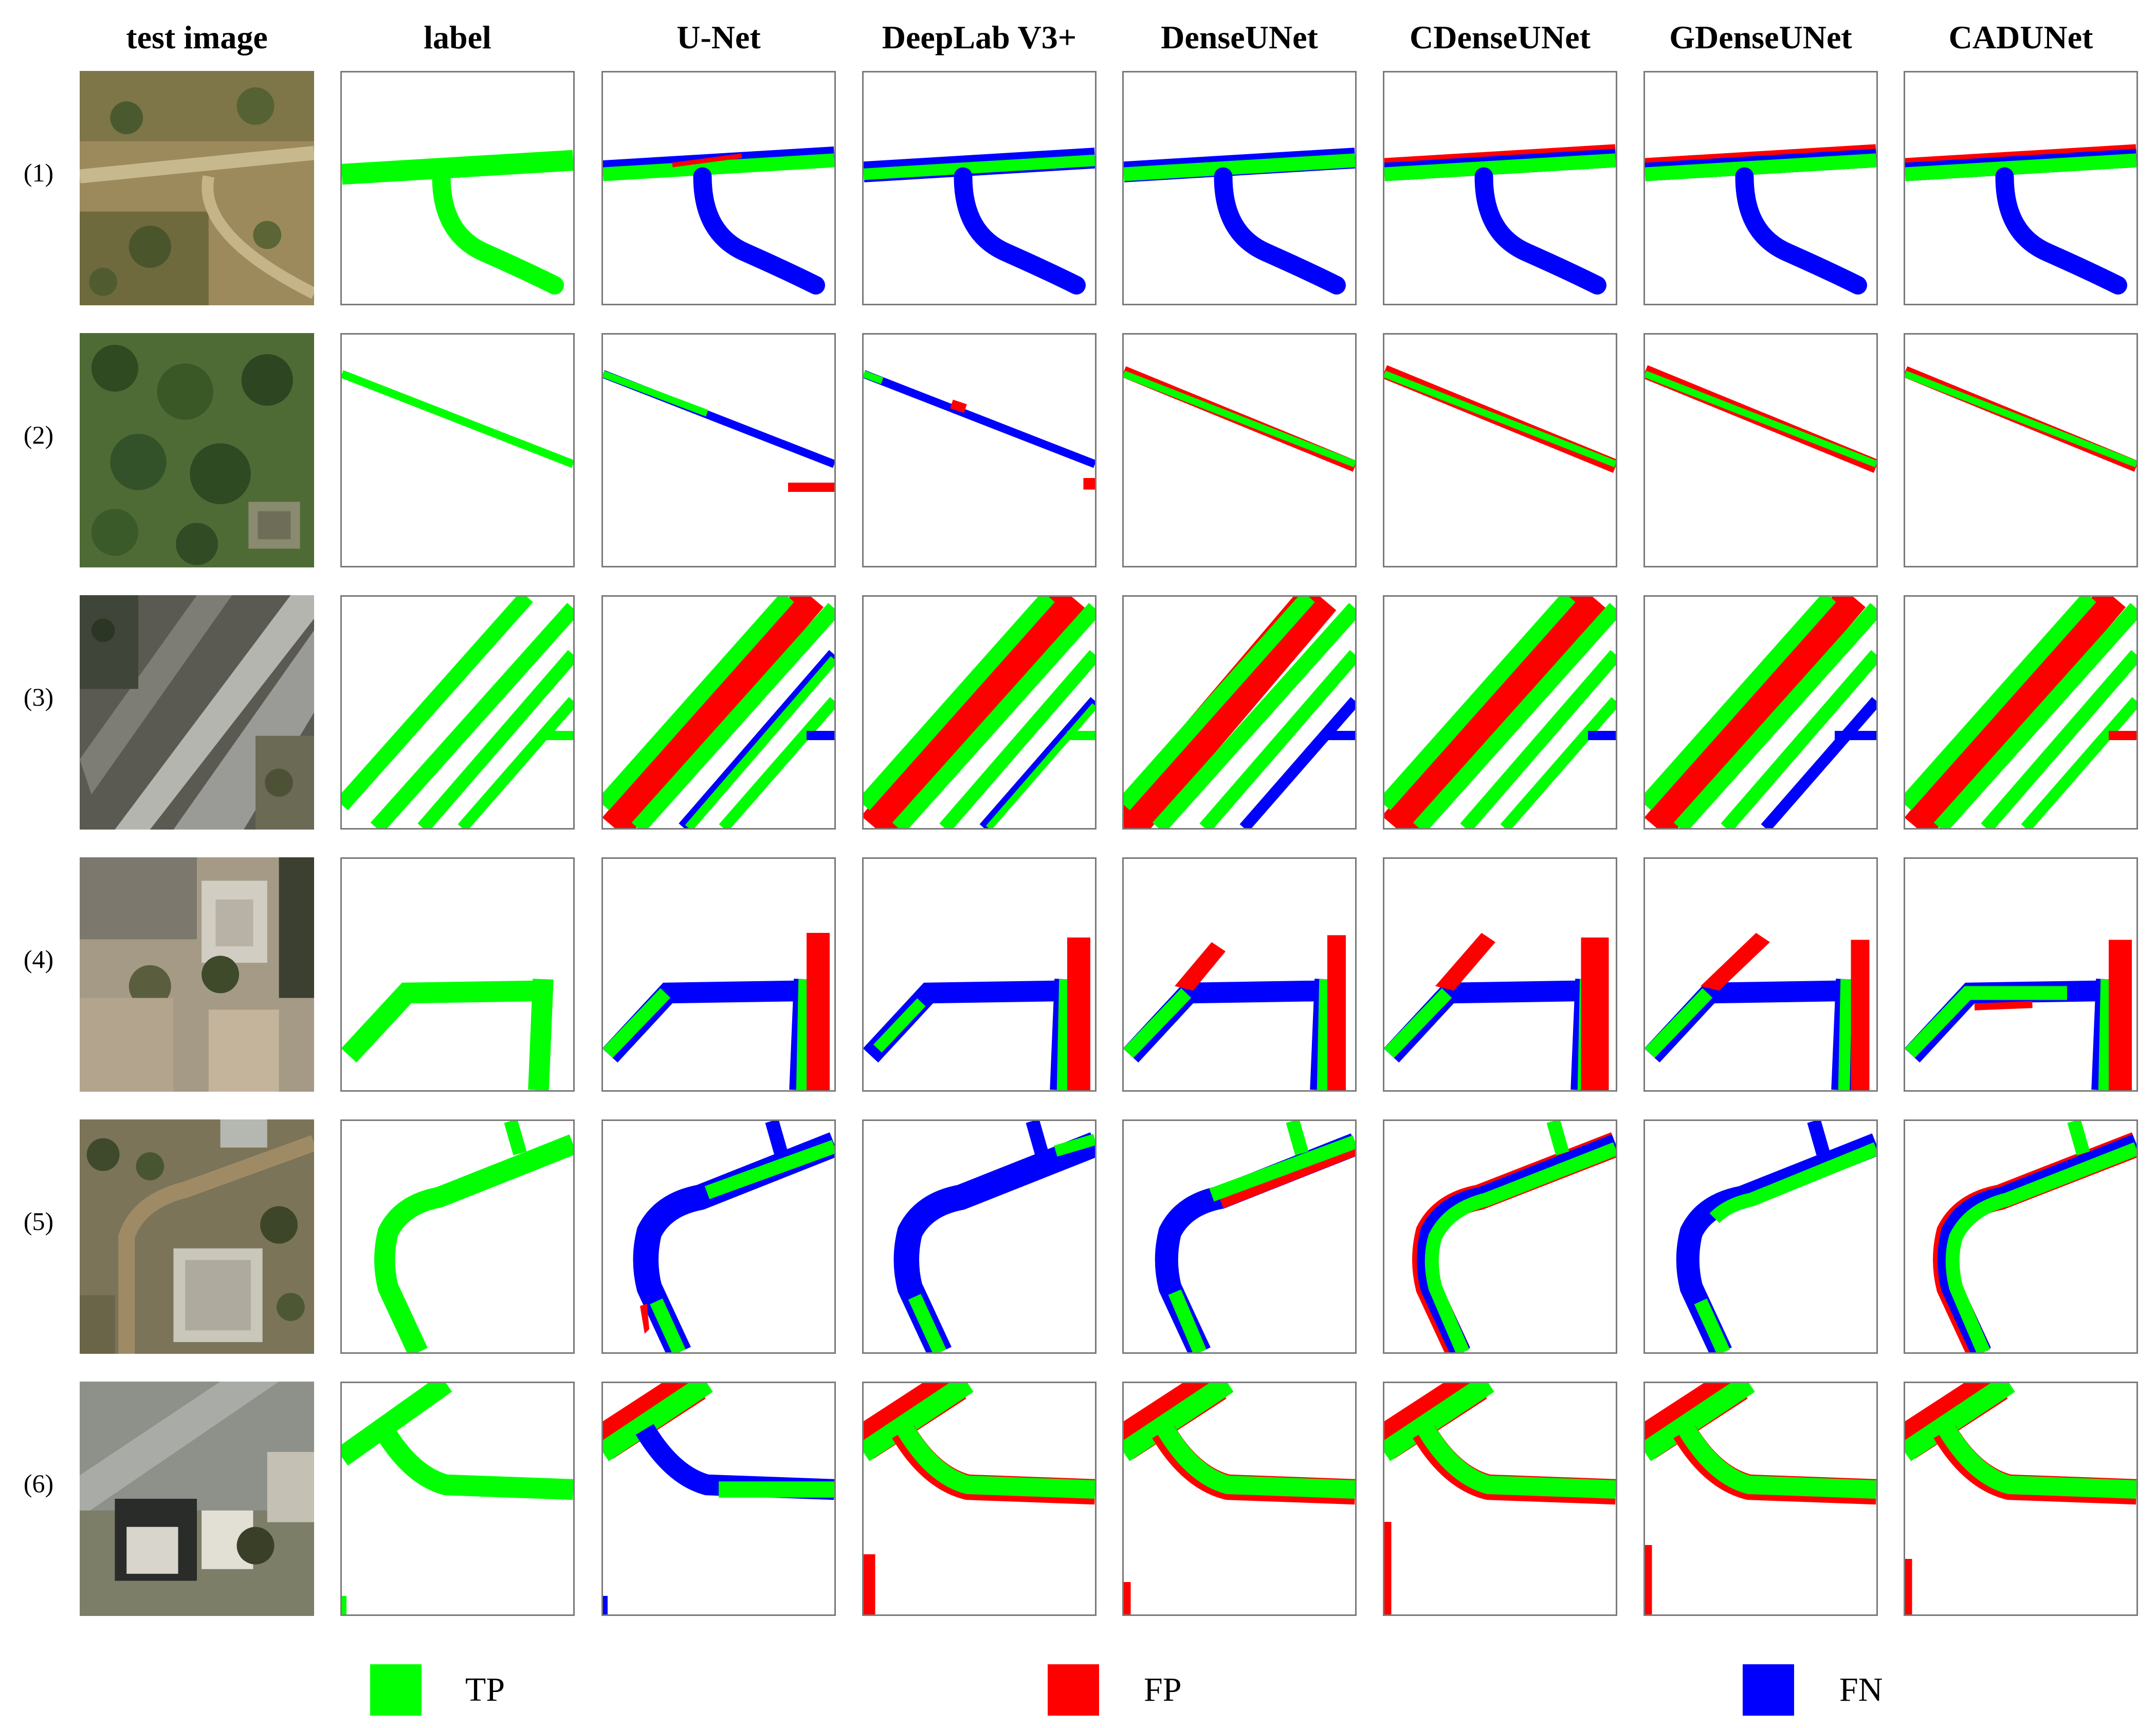 The height and width of the screenshot is (1728, 2156). What do you see at coordinates (197, 37) in the screenshot?
I see `column-header-test-image: test image` at bounding box center [197, 37].